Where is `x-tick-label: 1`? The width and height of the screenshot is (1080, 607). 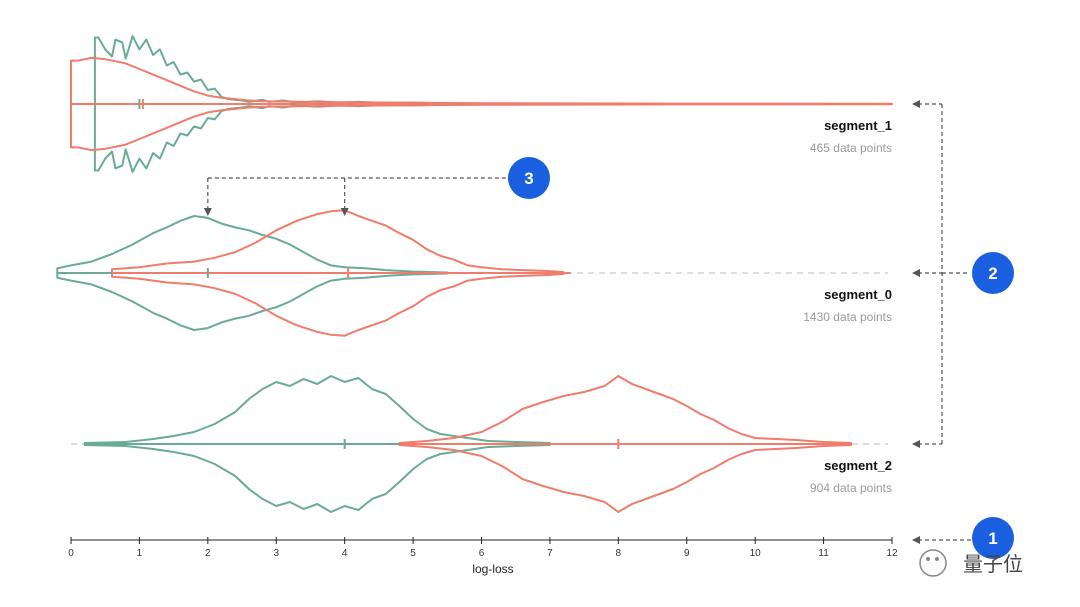 x-tick-label: 1 is located at coordinates (140, 553).